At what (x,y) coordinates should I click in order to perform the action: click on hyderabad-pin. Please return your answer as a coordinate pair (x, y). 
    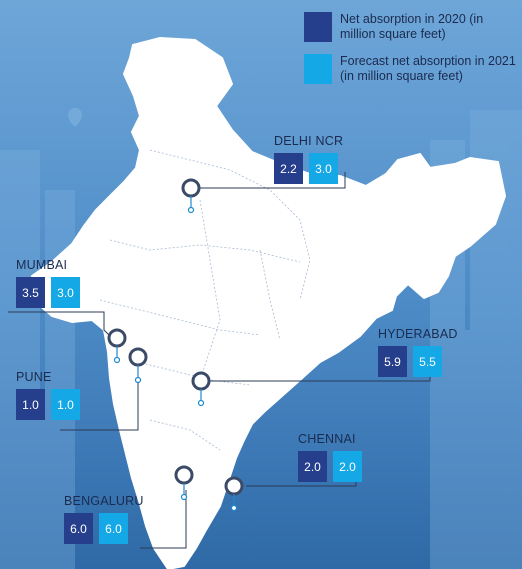
    Looking at the image, I should click on (201, 381).